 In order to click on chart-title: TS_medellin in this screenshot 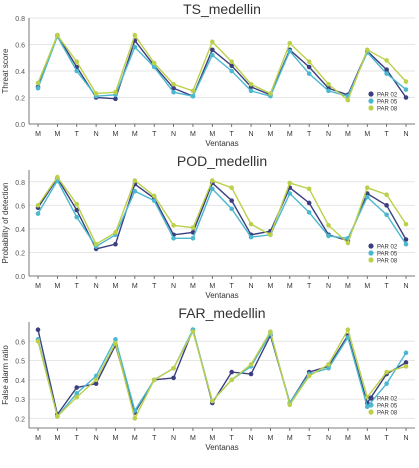, I will do `click(222, 9)`.